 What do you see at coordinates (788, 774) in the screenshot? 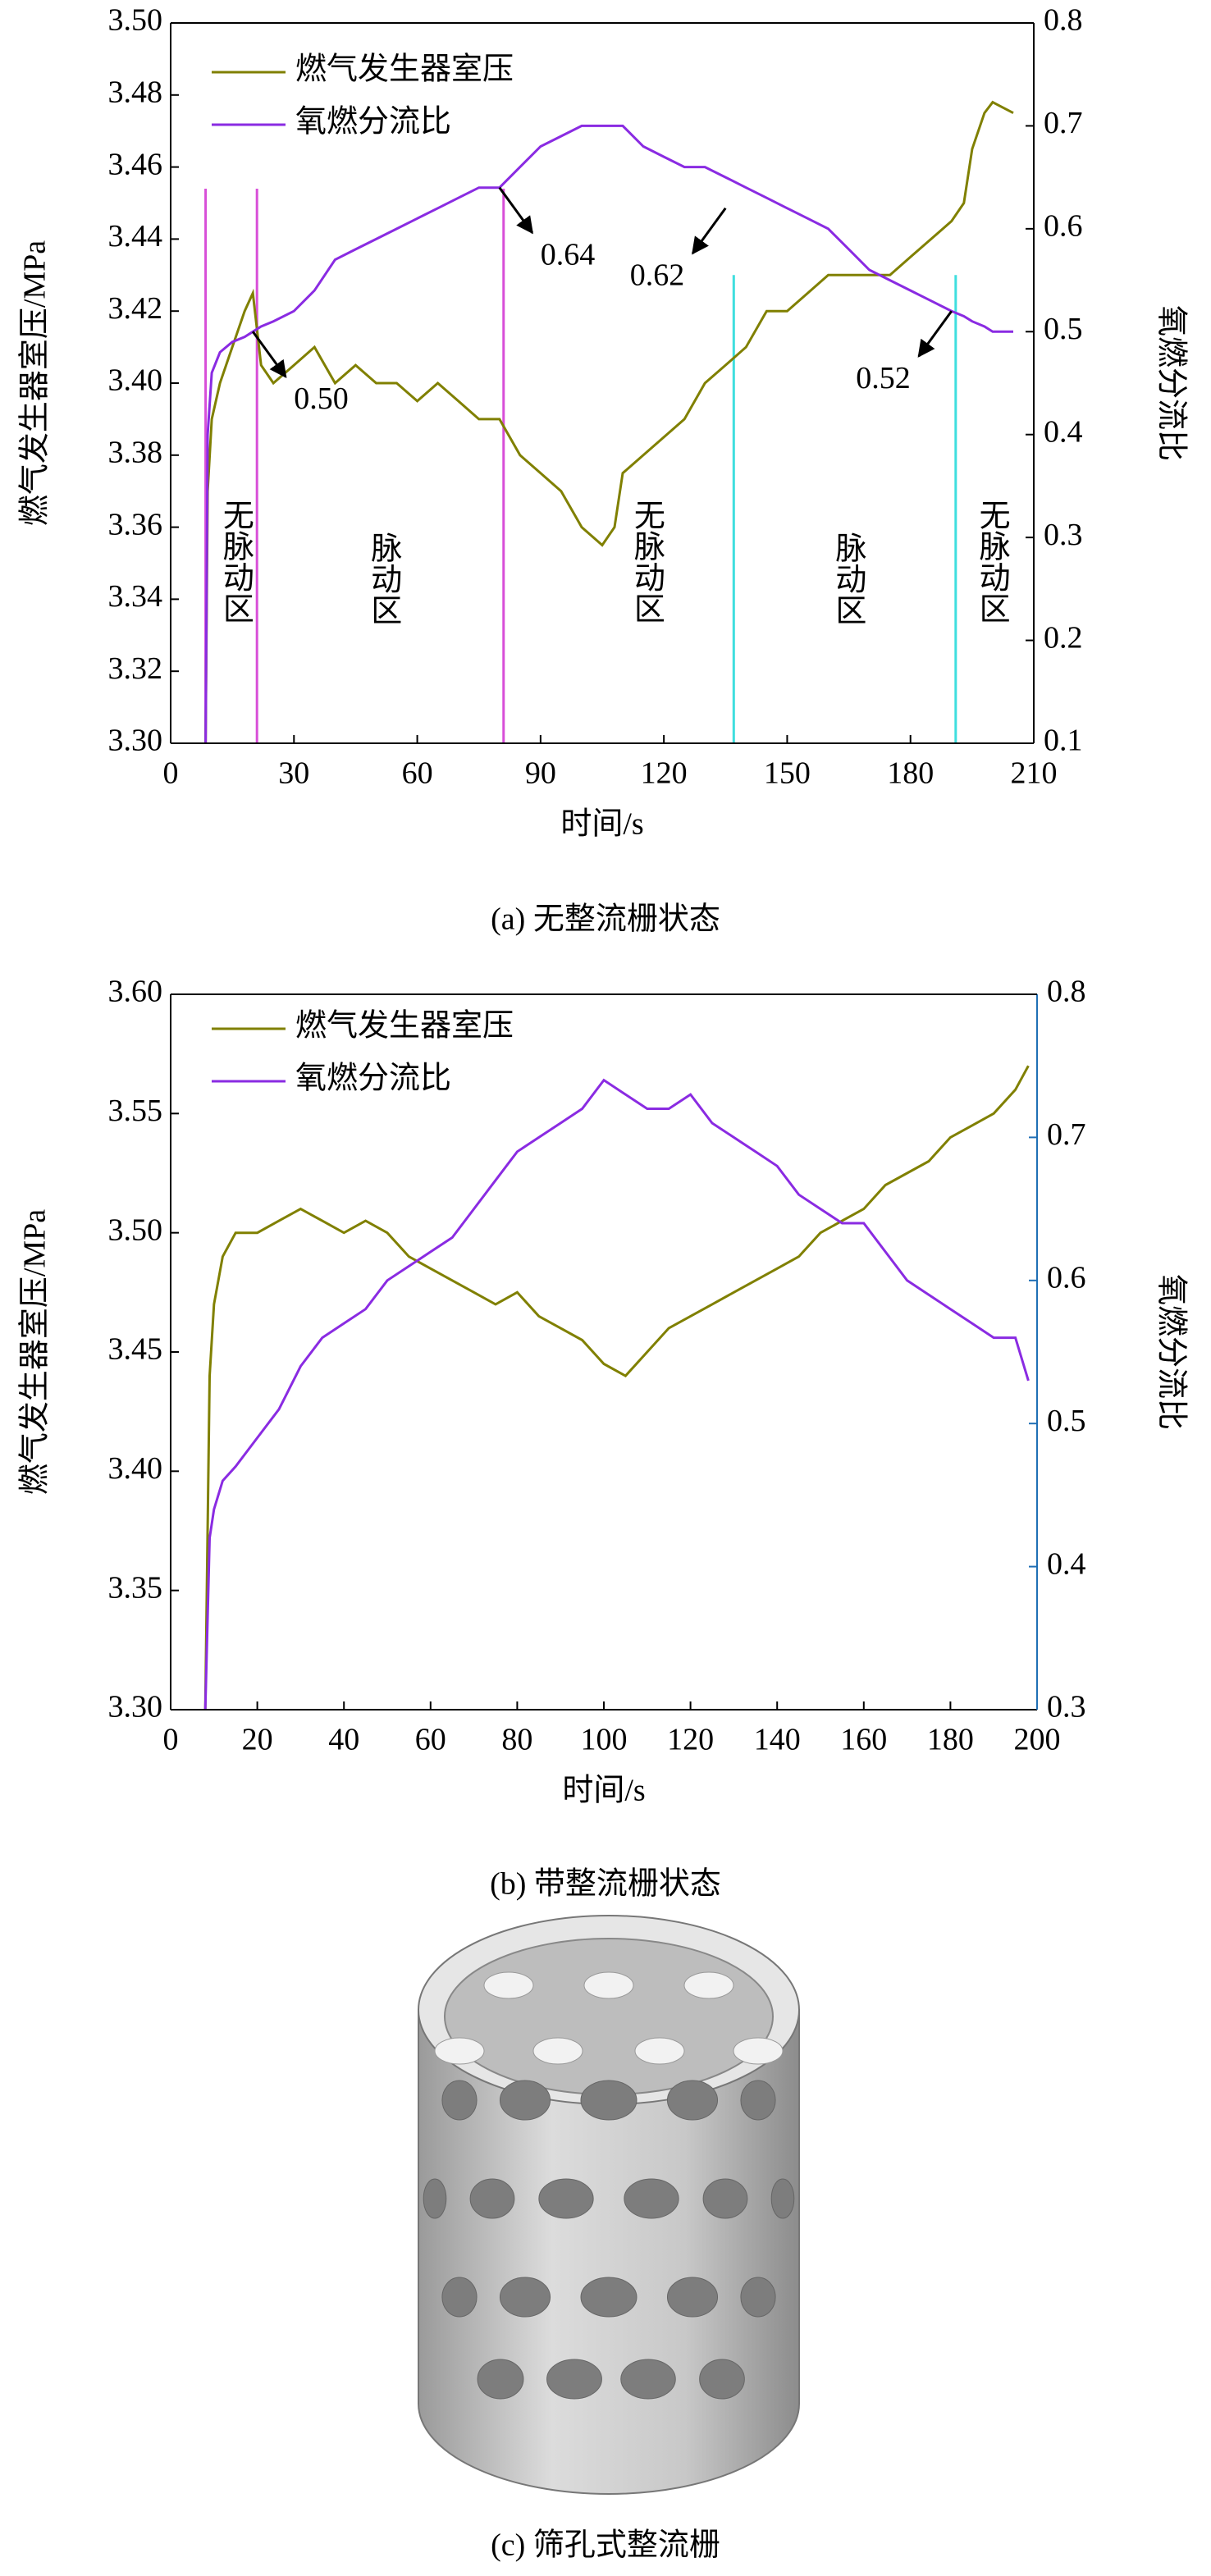
I see `x-tick-label: 150` at bounding box center [788, 774].